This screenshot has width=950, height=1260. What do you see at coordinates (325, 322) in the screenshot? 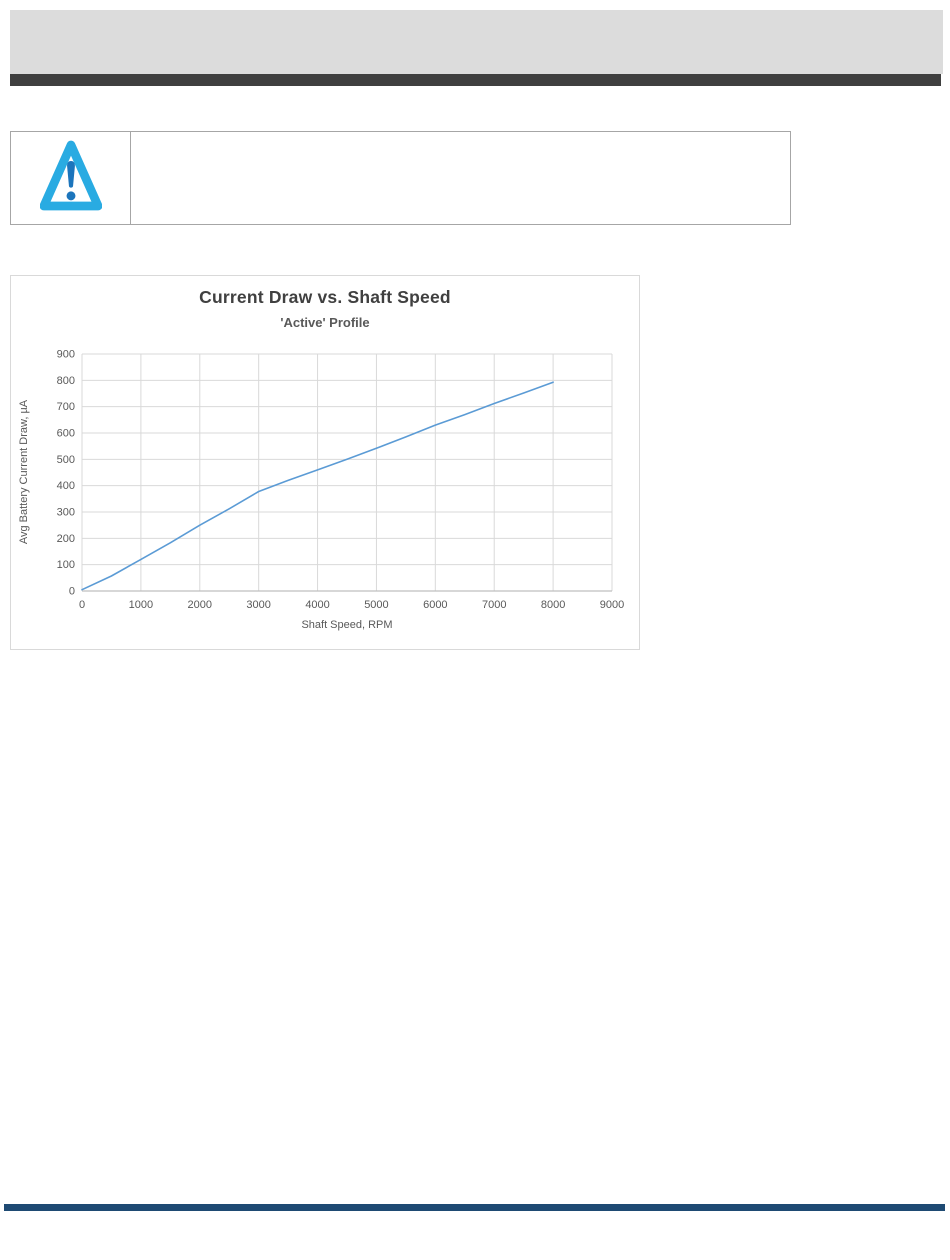
I see `chart-subtitle: 'Active' Profile` at bounding box center [325, 322].